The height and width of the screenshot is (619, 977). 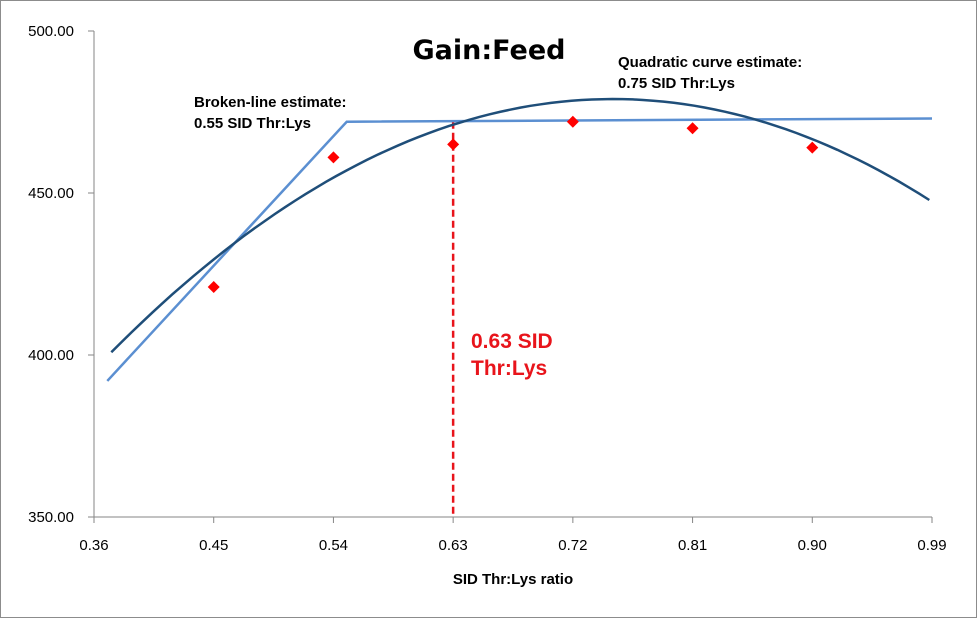 I want to click on quadratic-annotation-line2: 0.75 SID Thr:Lys, so click(x=676, y=83).